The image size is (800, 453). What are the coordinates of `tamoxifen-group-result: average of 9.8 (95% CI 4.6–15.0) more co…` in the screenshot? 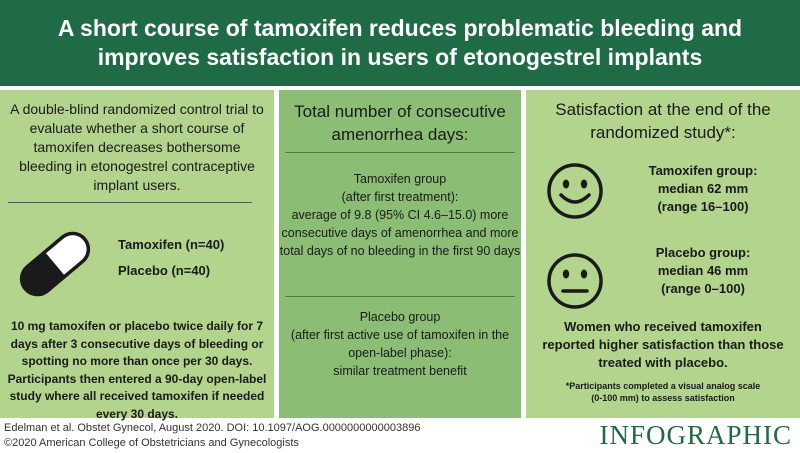 It's located at (400, 233).